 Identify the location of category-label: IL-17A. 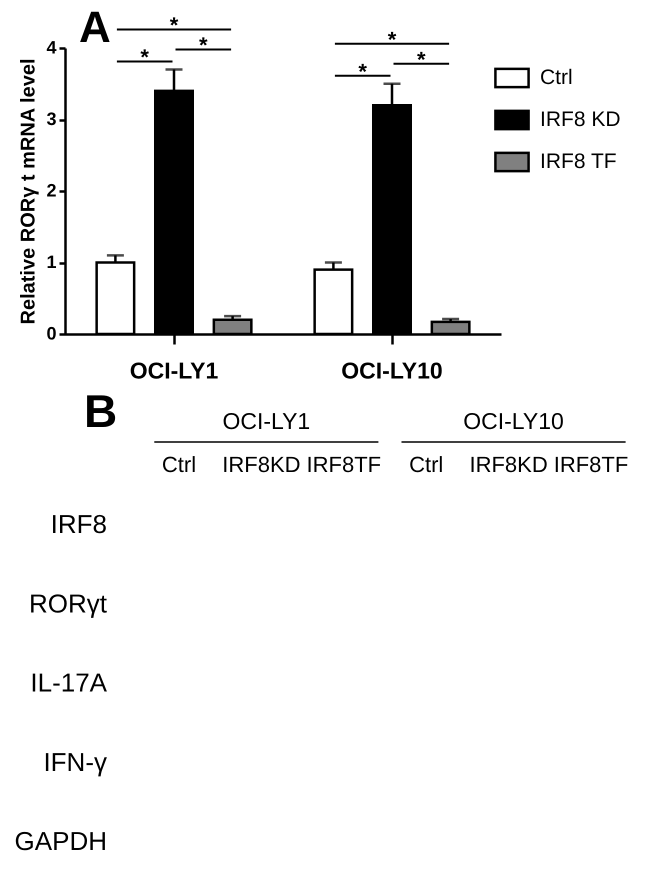
(68, 683).